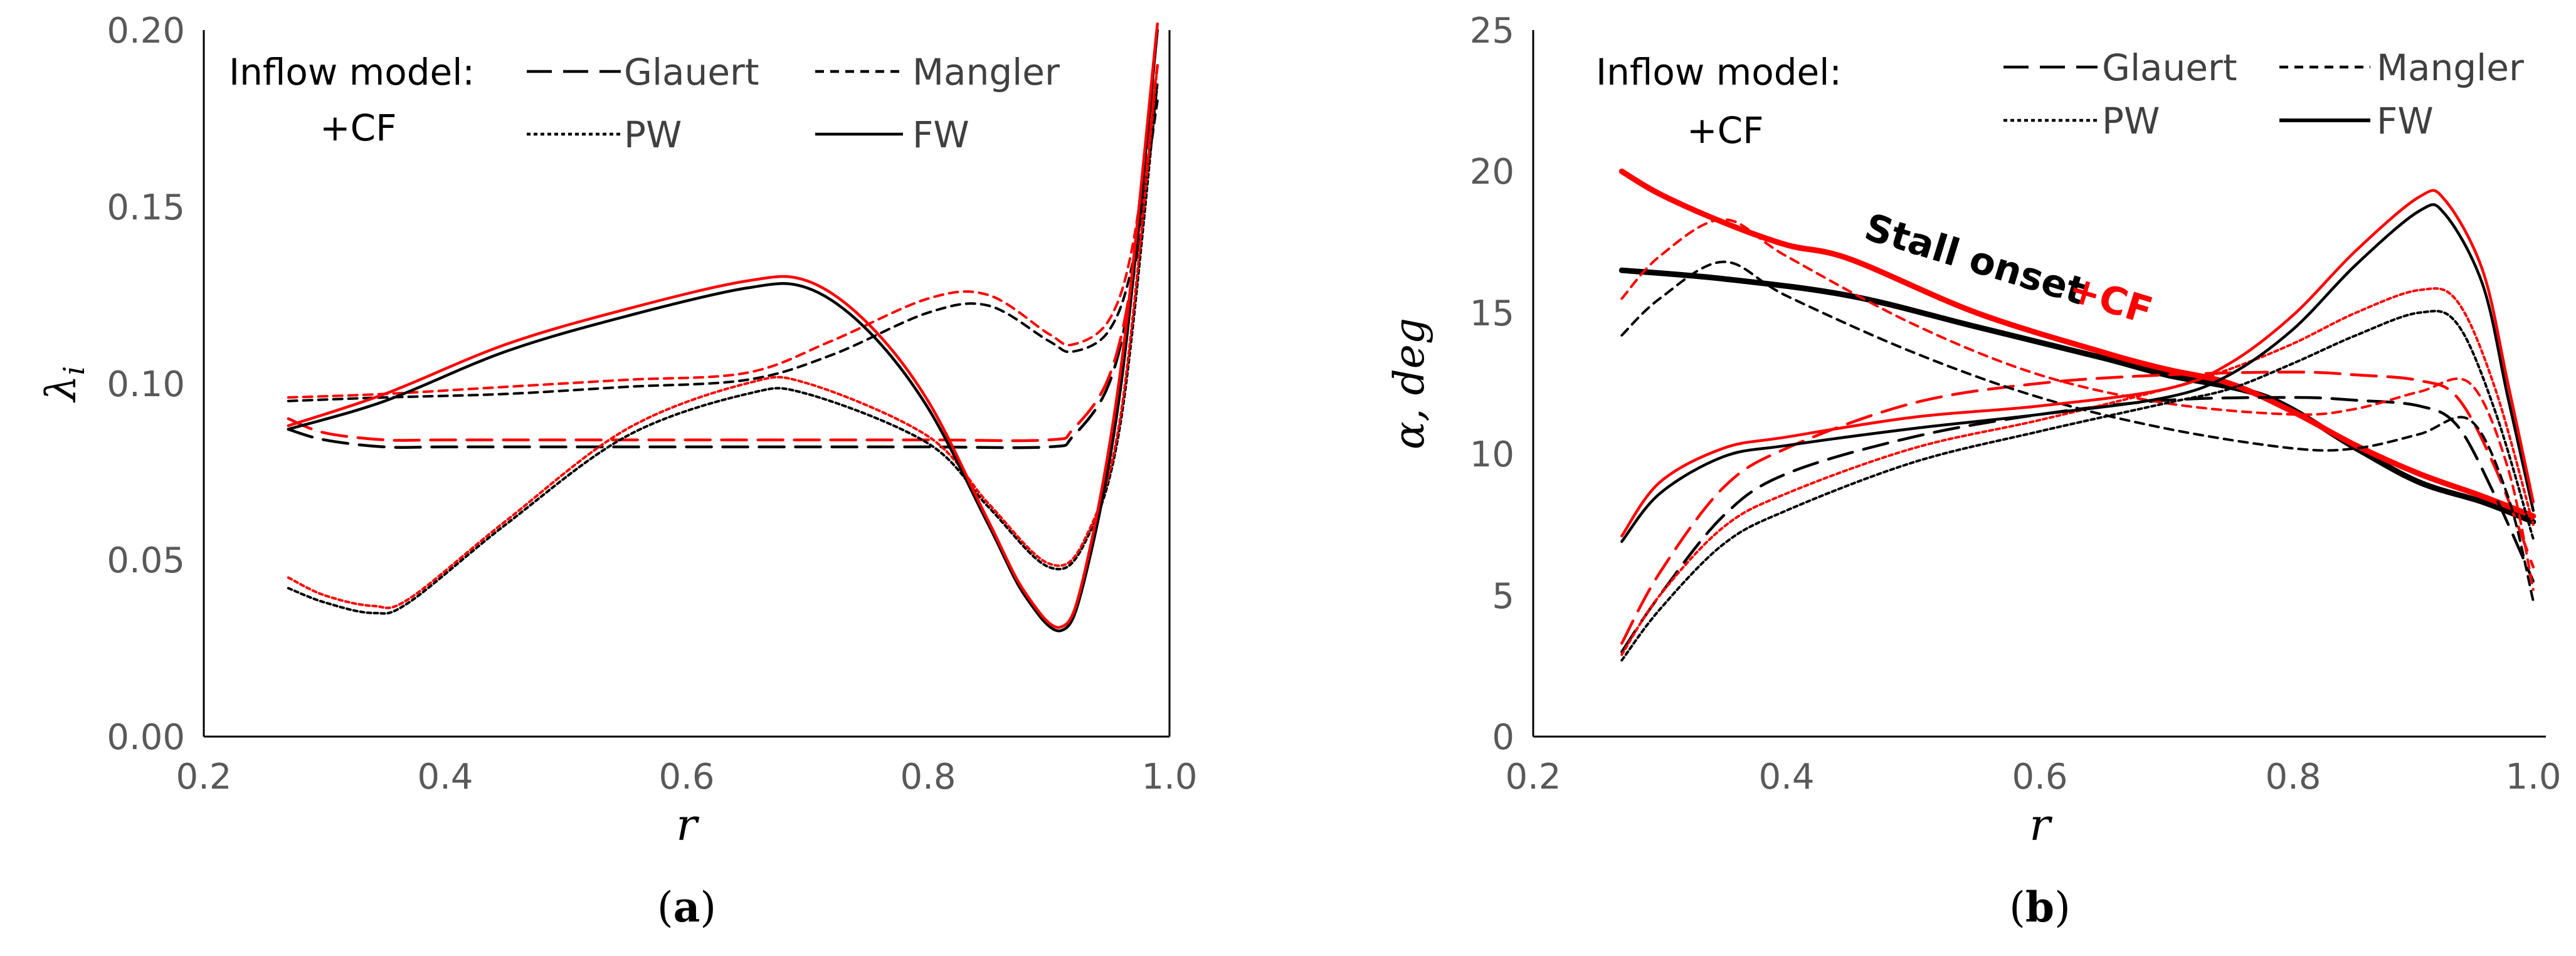 This screenshot has height=956, width=2576. What do you see at coordinates (1409, 383) in the screenshot?
I see `panel-b-y-axis-label: α, deg` at bounding box center [1409, 383].